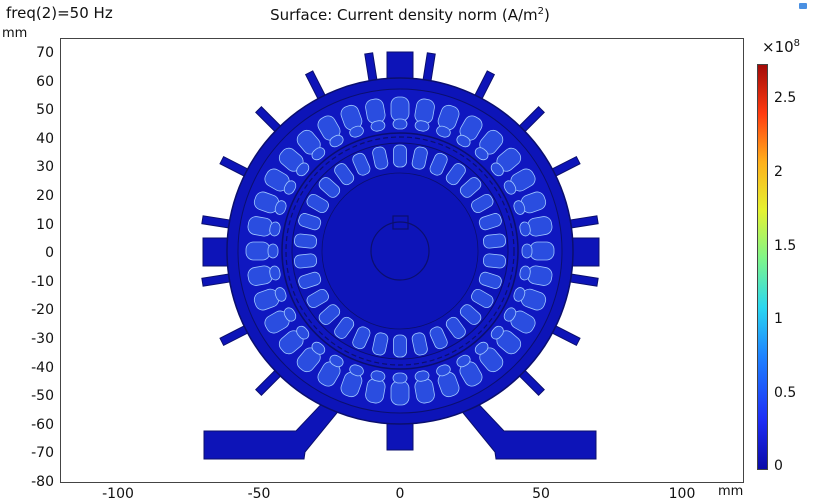  What do you see at coordinates (42, 367) in the screenshot?
I see `y-tick-label: -40` at bounding box center [42, 367].